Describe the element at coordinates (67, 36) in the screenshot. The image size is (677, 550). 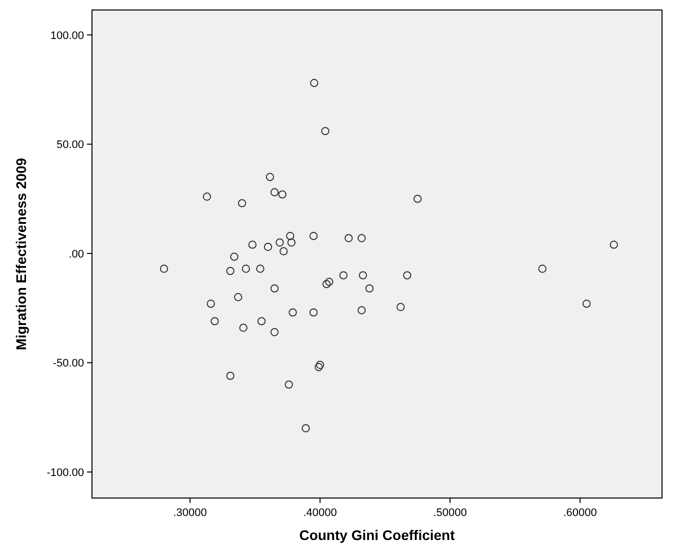
I see `y-tick-label: 100.00` at that location.